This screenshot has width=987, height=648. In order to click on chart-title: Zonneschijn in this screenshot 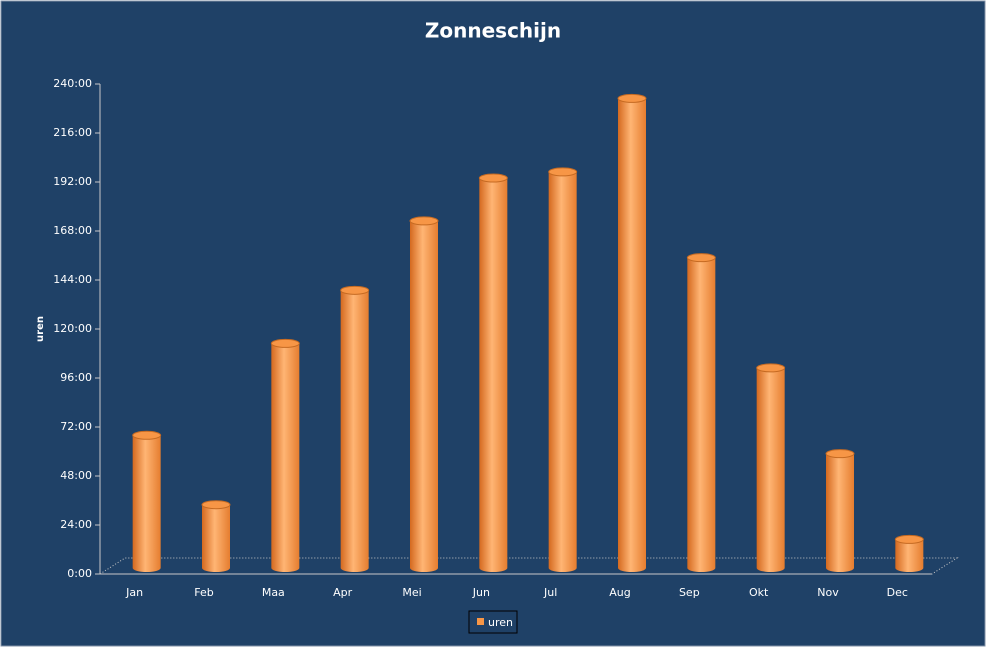, I will do `click(493, 31)`.